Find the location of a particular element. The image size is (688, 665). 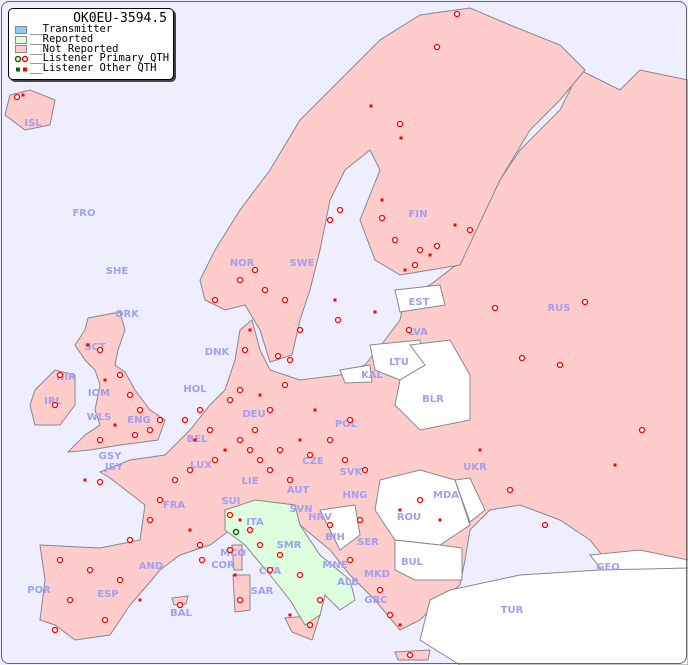

country-label-mne: MNE is located at coordinates (334, 565).